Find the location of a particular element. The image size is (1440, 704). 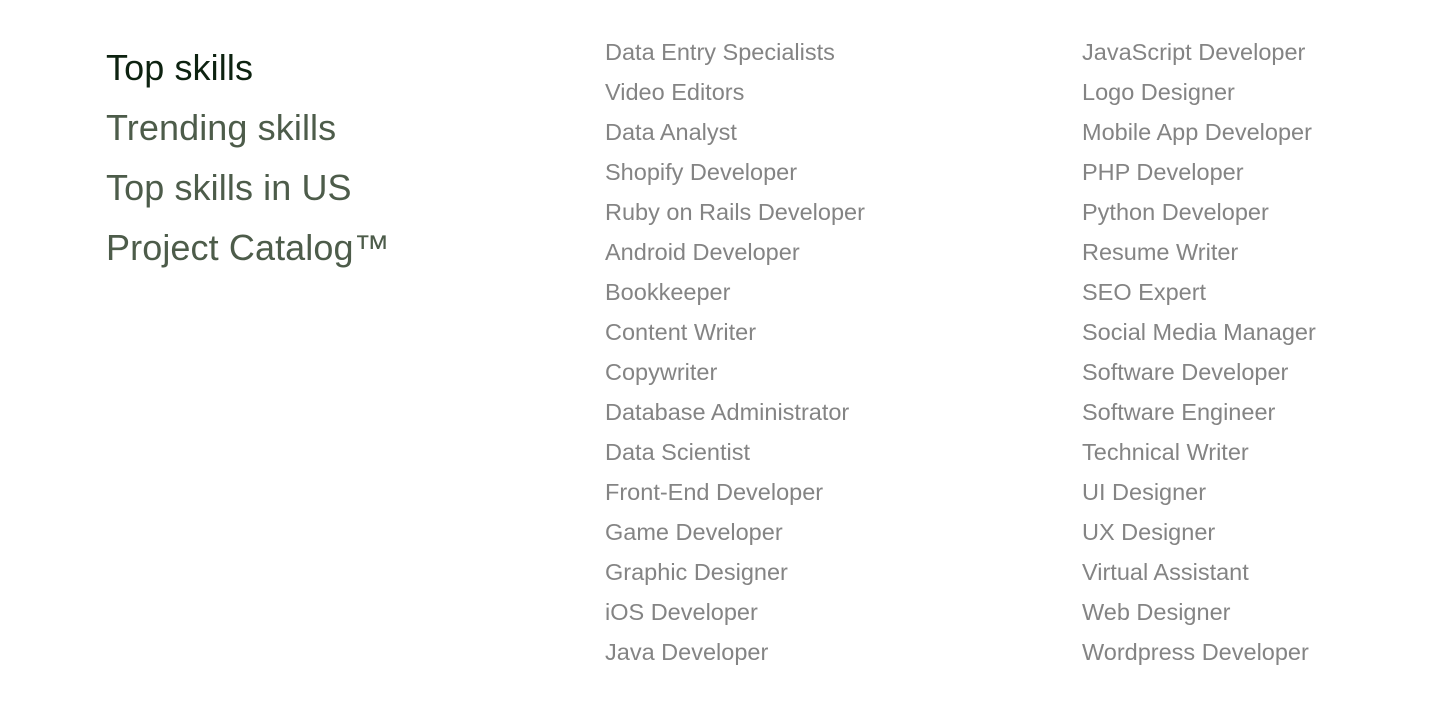

skill-link: Web Designer is located at coordinates (1156, 612).